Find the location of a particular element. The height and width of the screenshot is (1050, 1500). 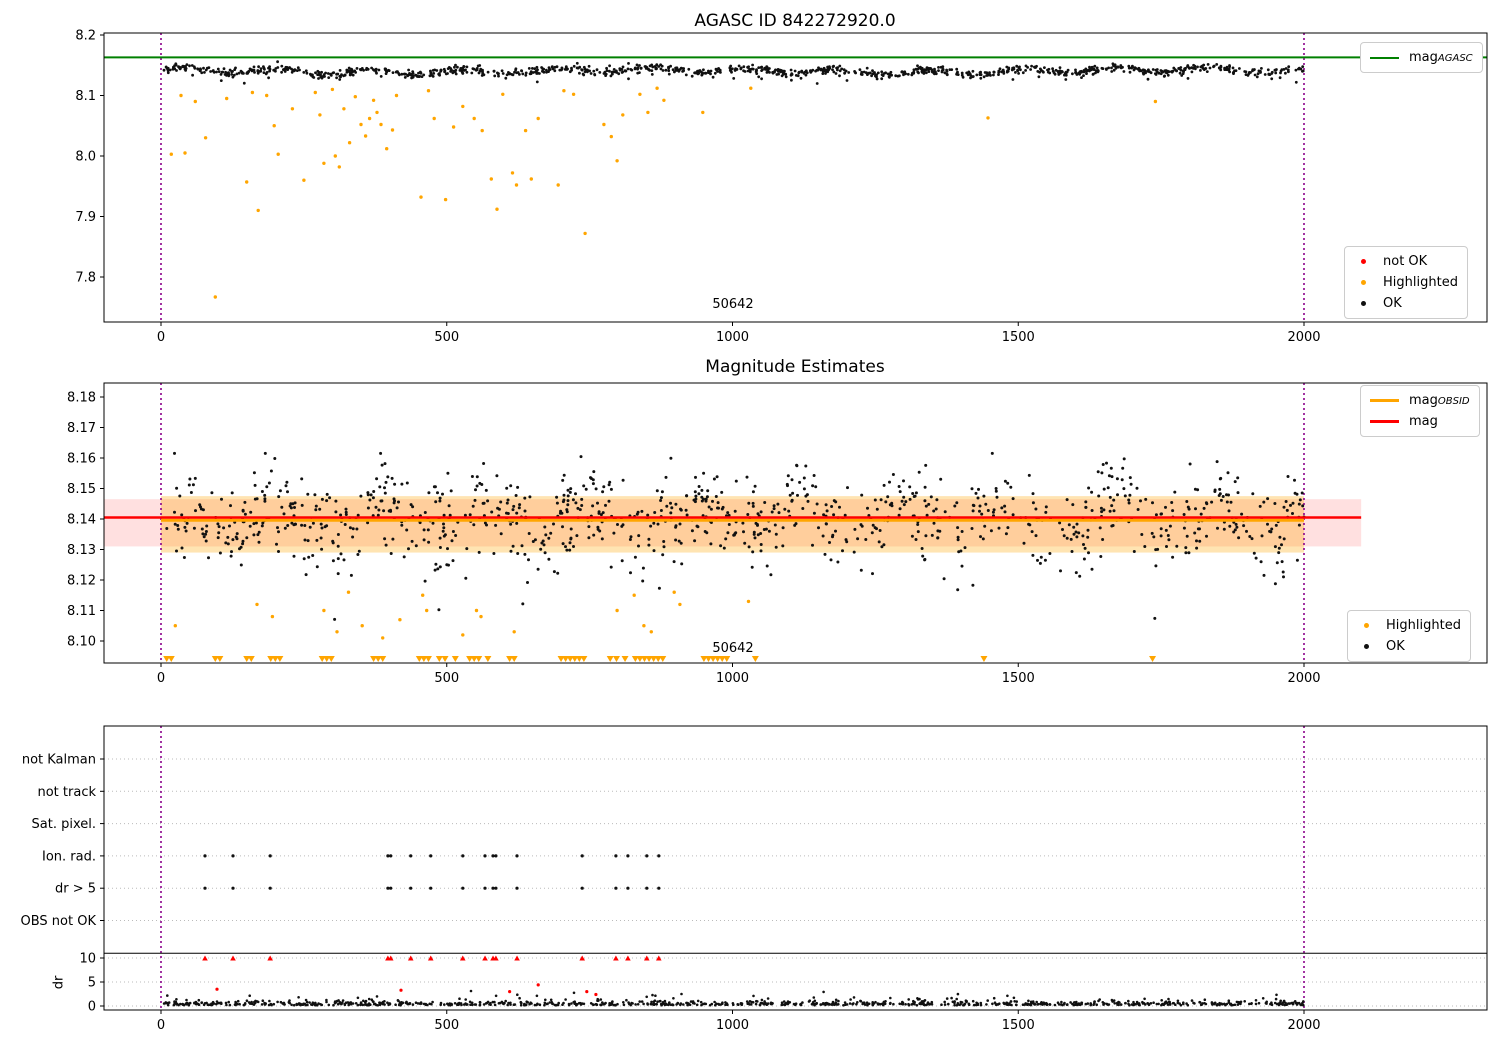

agasc-mag-legend: magAGASC is located at coordinates (1421, 57).